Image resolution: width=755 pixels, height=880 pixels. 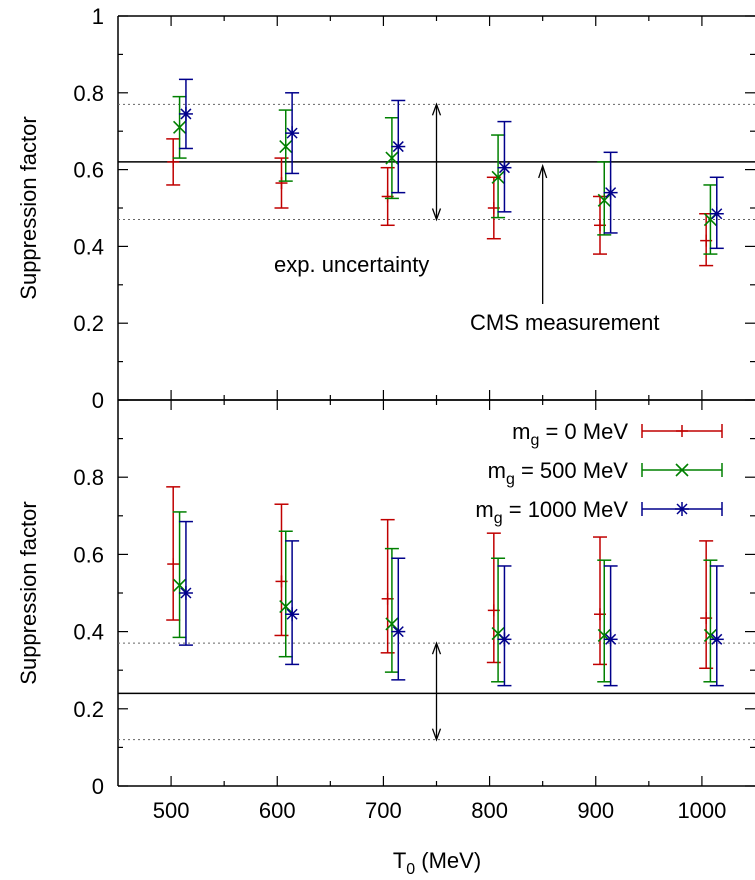 I want to click on x-tick-label: 600, so click(x=277, y=810).